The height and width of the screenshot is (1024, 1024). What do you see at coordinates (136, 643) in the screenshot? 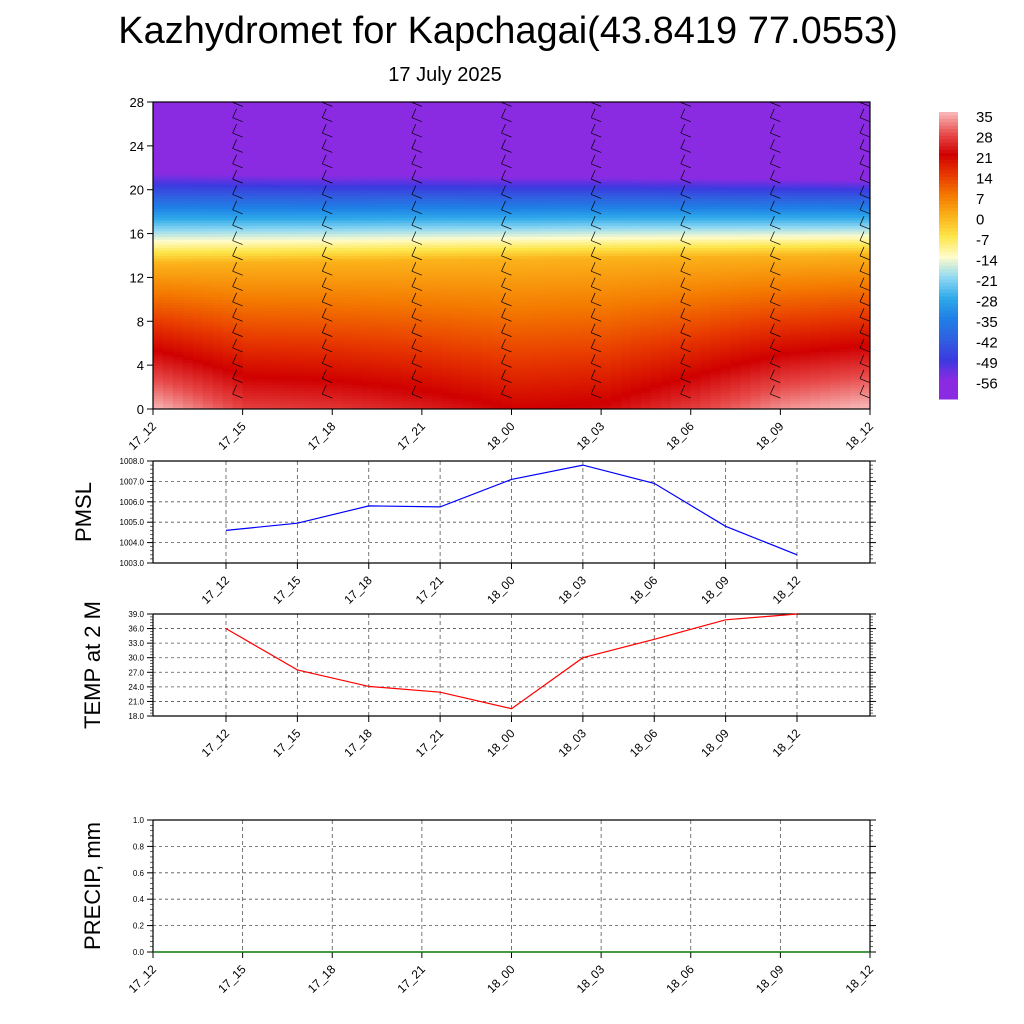
I see `y-tick-label: 33.0` at bounding box center [136, 643].